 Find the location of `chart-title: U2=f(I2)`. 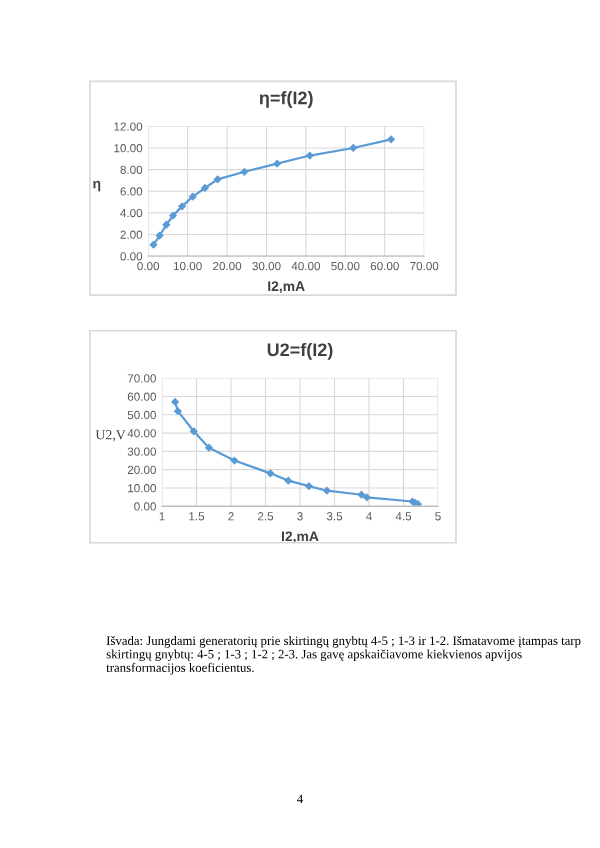

chart-title: U2=f(I2) is located at coordinates (300, 351).